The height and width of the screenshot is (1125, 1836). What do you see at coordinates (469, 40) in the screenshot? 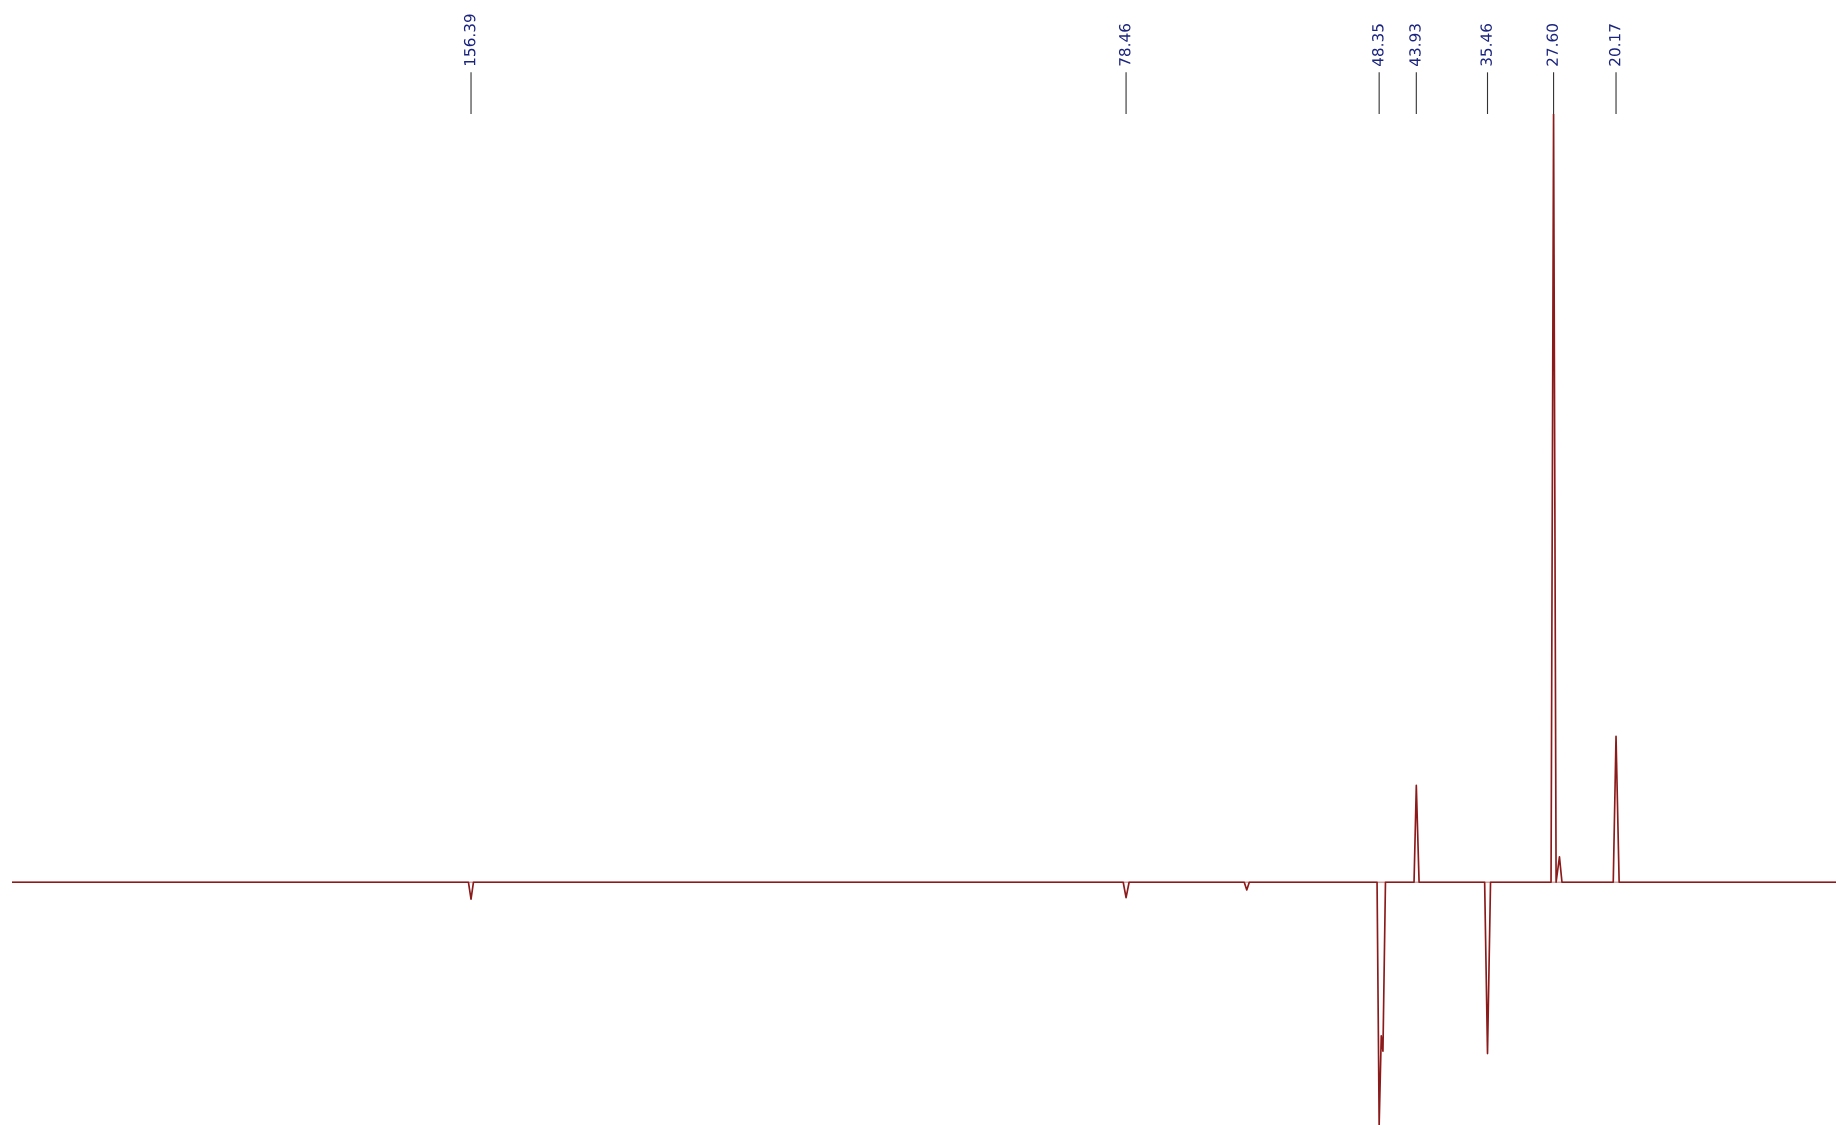
I see `x-tick-label: 156.39` at bounding box center [469, 40].